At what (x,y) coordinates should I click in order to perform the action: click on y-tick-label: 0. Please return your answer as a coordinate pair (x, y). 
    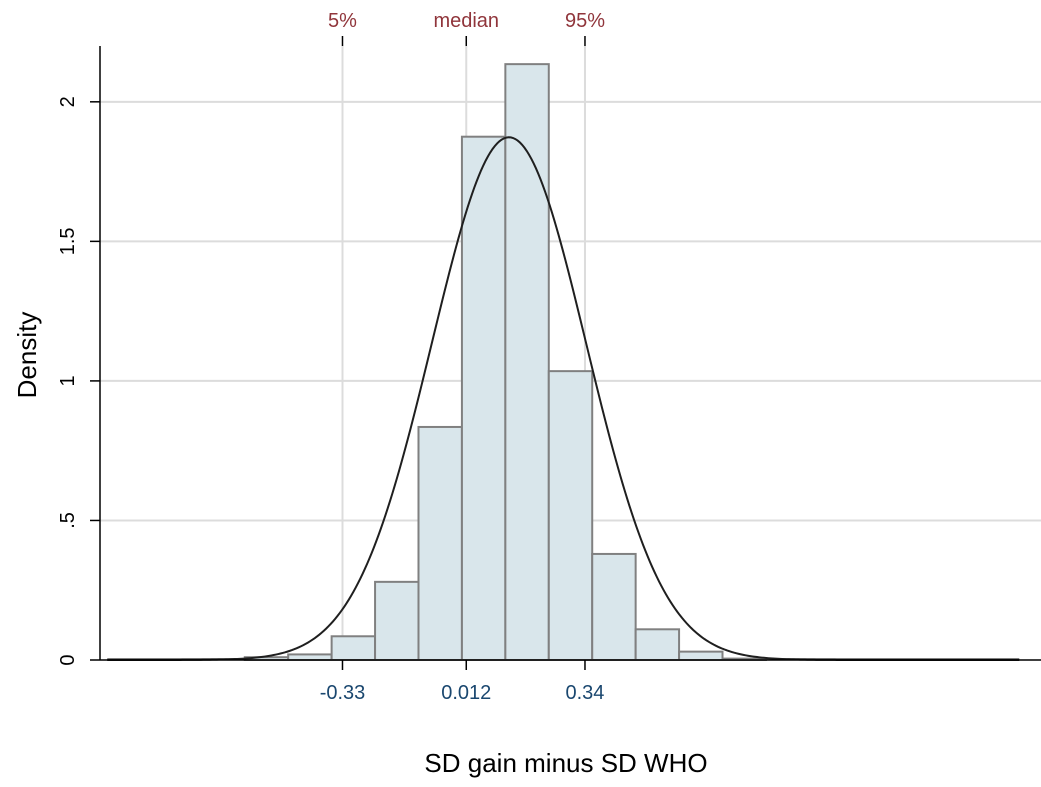
    Looking at the image, I should click on (68, 659).